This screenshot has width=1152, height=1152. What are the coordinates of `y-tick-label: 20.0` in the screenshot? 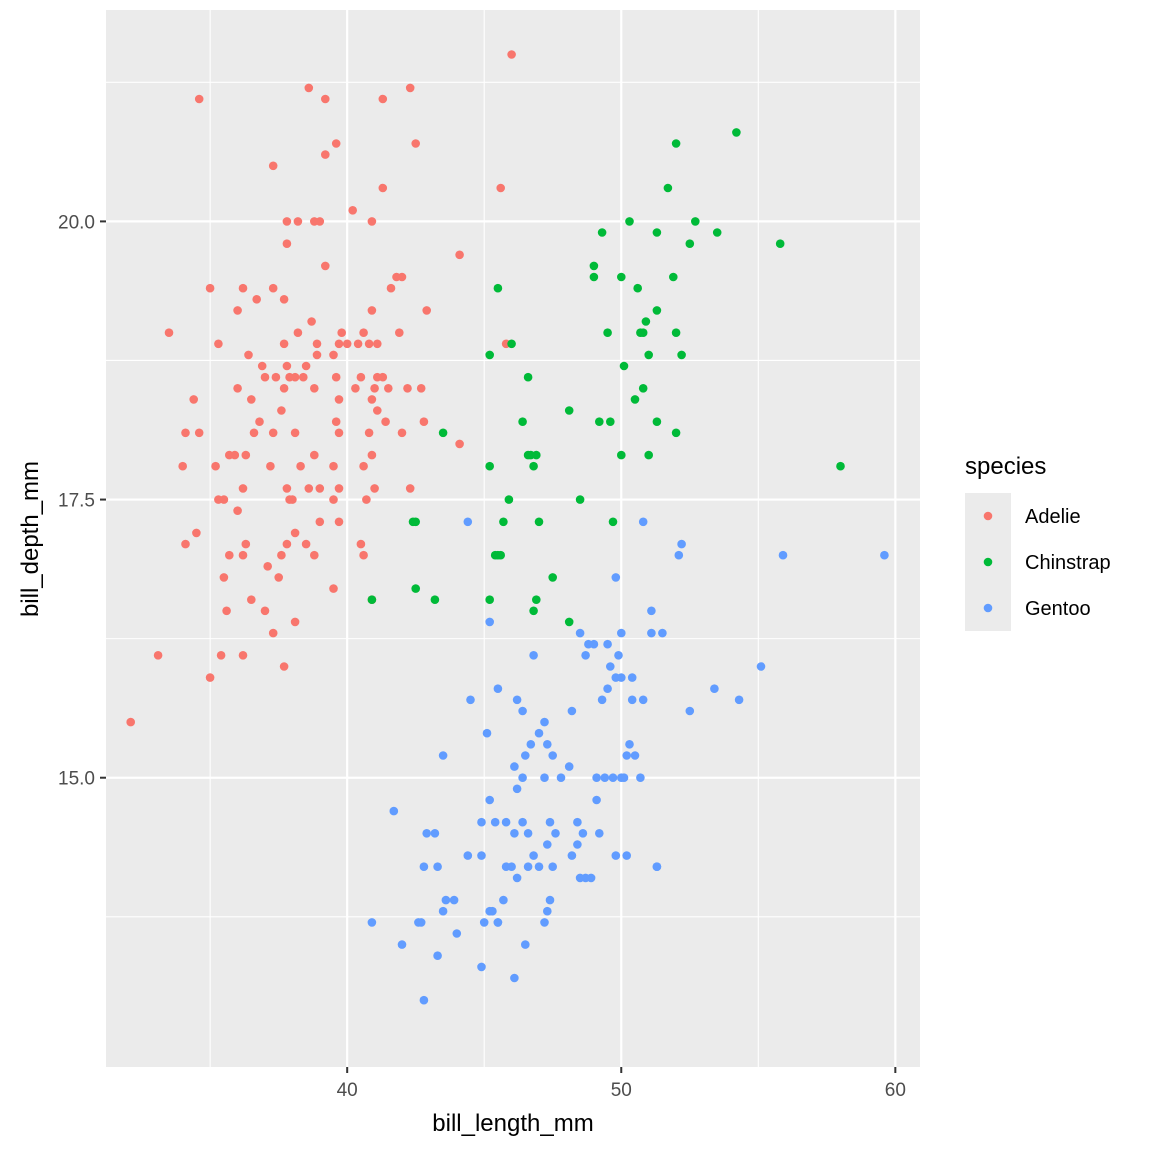 It's located at (76, 222).